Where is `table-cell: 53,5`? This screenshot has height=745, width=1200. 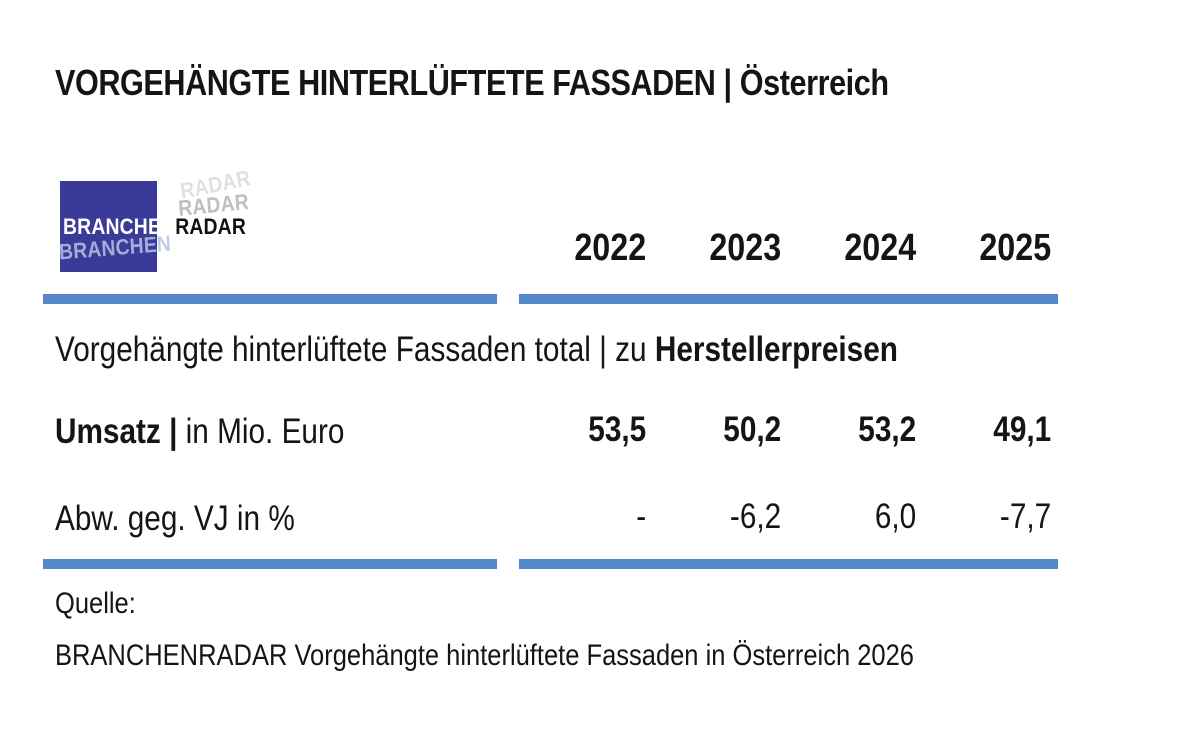 table-cell: 53,5 is located at coordinates (617, 429).